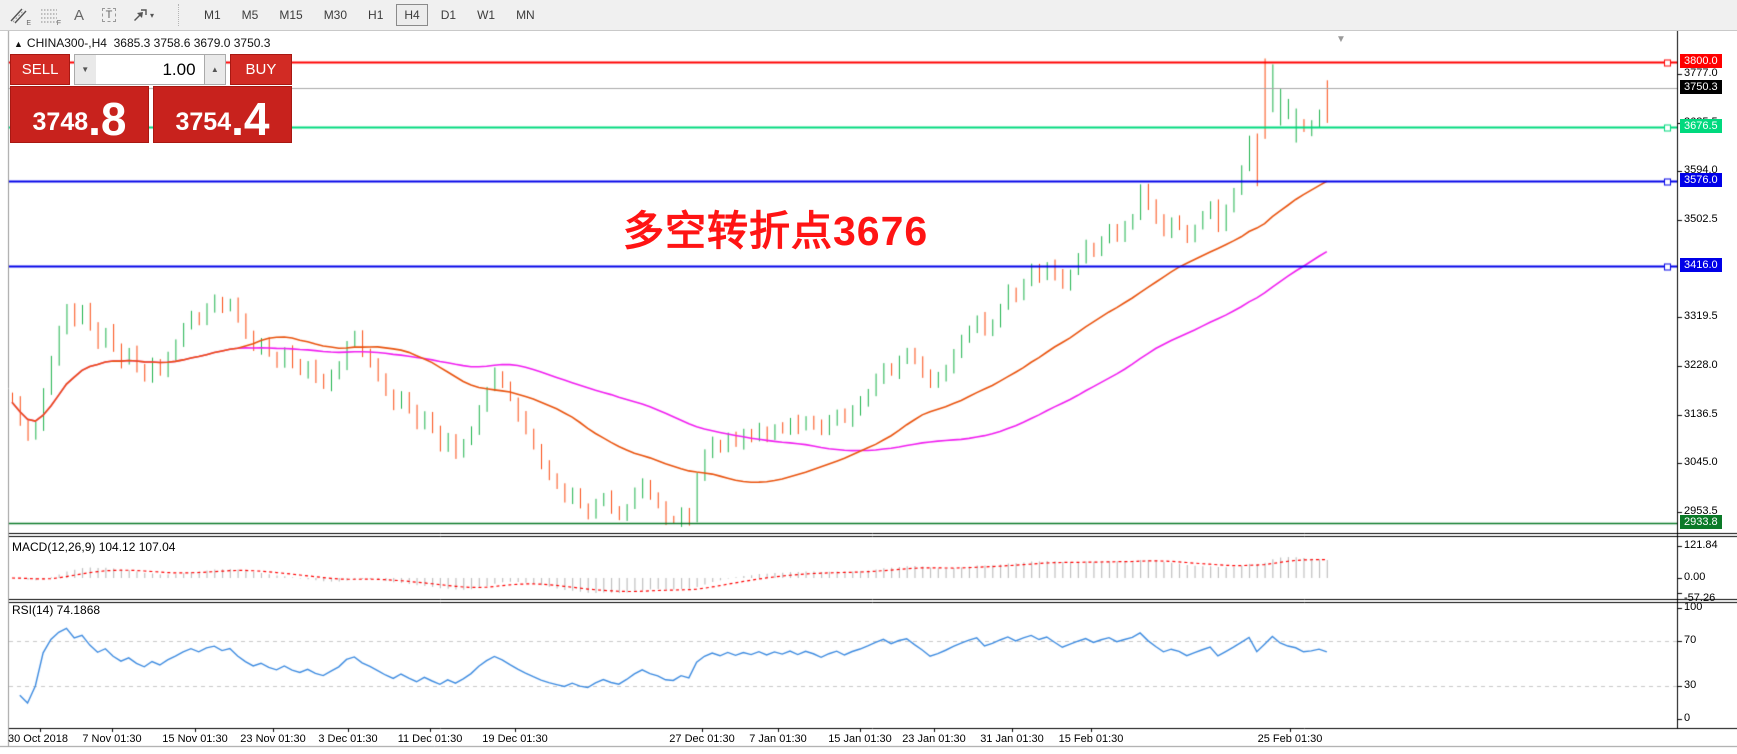 The width and height of the screenshot is (1737, 754). I want to click on price-axis-tick: 3045.0, so click(1701, 462).